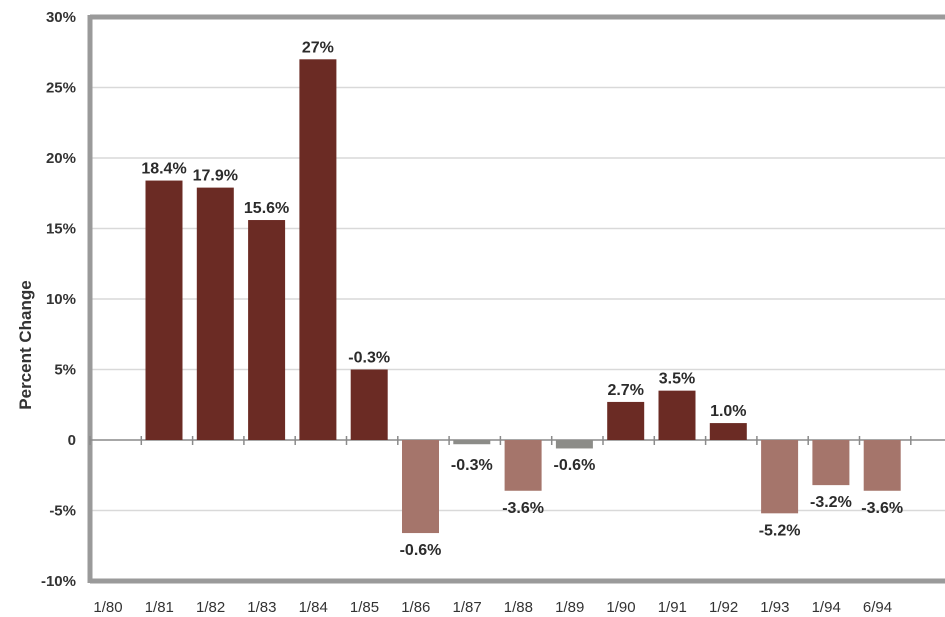  I want to click on x-tick-label: 1/88, so click(518, 607).